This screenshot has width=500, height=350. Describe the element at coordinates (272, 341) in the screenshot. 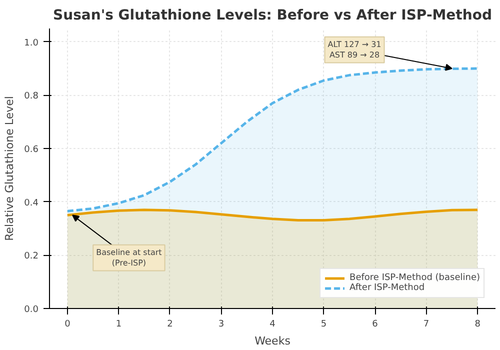

I see `x-axis-title: Weeks` at that location.